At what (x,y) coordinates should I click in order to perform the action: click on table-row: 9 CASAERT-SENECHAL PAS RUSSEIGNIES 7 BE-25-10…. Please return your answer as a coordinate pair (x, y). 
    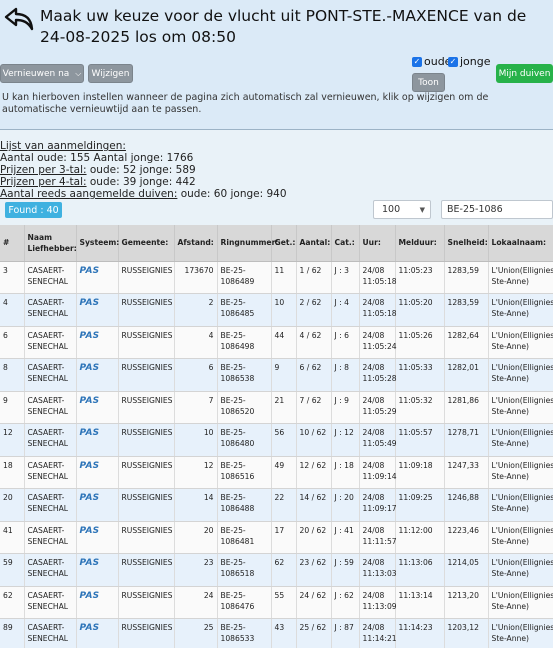
    Looking at the image, I should click on (276, 407).